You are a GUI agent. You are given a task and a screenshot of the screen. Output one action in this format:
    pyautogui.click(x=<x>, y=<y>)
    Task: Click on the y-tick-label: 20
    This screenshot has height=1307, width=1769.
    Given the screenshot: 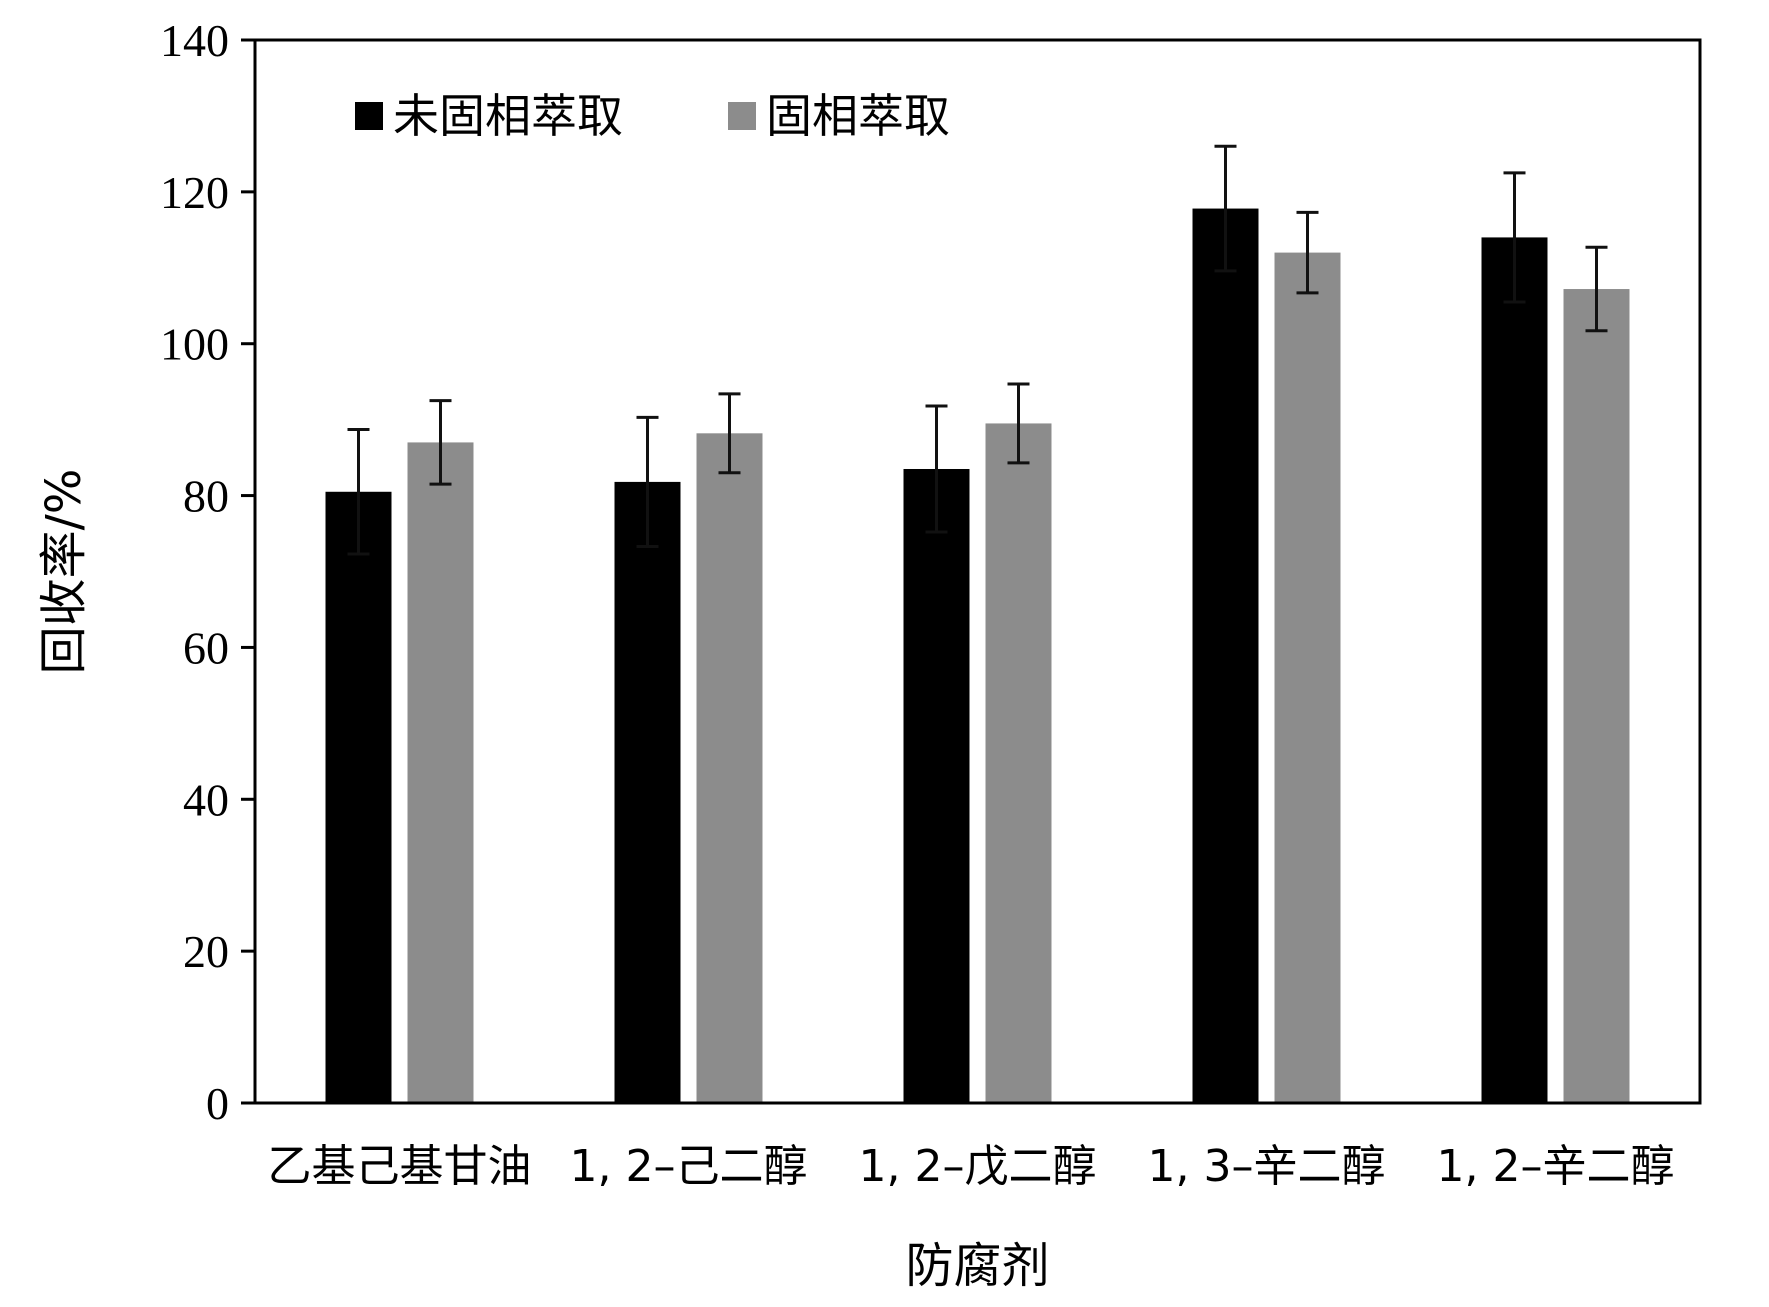 What is the action you would take?
    pyautogui.click(x=206, y=951)
    